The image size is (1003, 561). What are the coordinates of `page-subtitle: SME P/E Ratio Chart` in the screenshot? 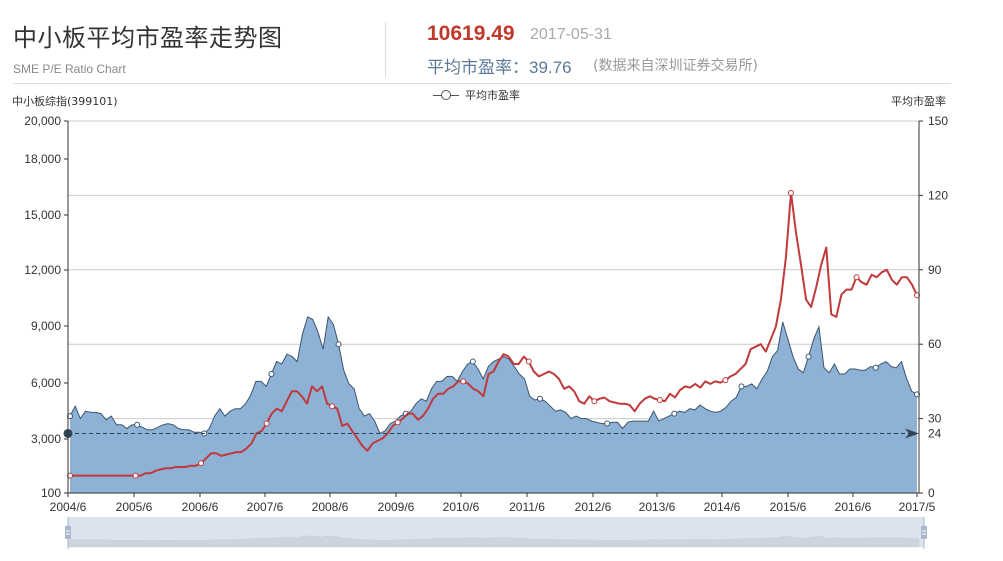 It's located at (69, 69).